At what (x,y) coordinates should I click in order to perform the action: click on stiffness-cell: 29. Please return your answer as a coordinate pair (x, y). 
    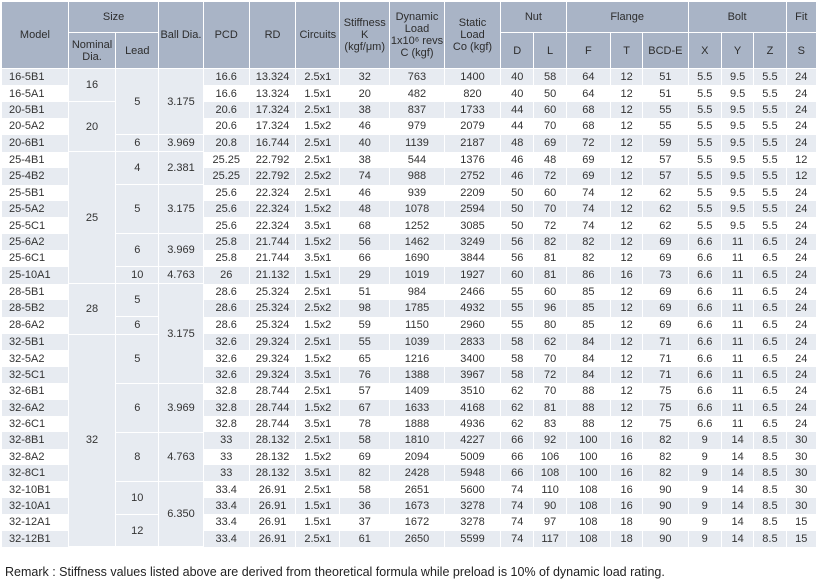
    Looking at the image, I should click on (364, 275).